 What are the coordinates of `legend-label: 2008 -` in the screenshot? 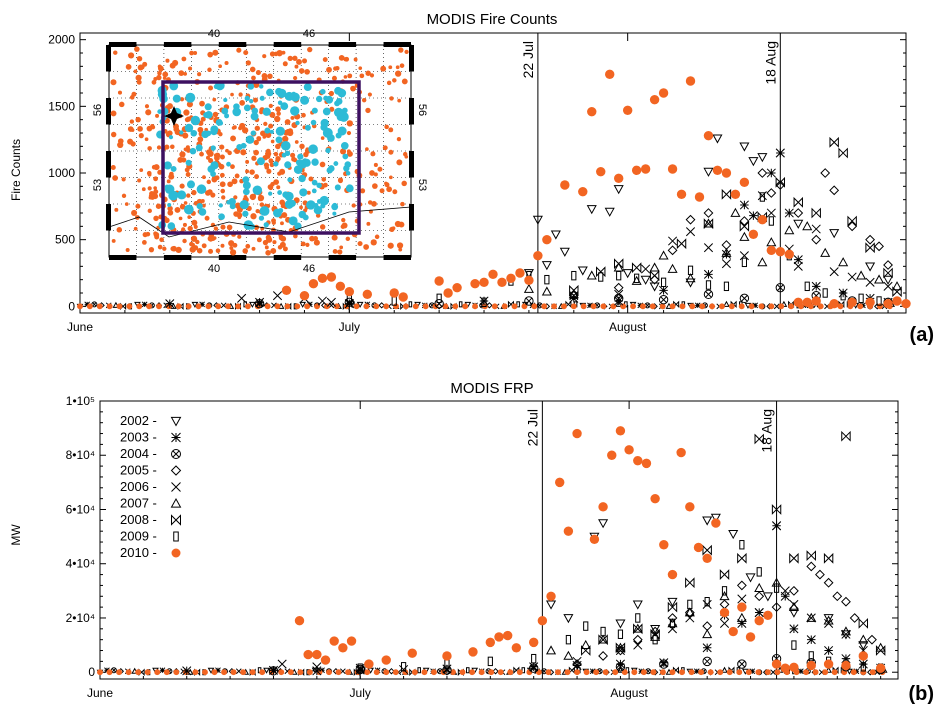 It's located at (138, 519).